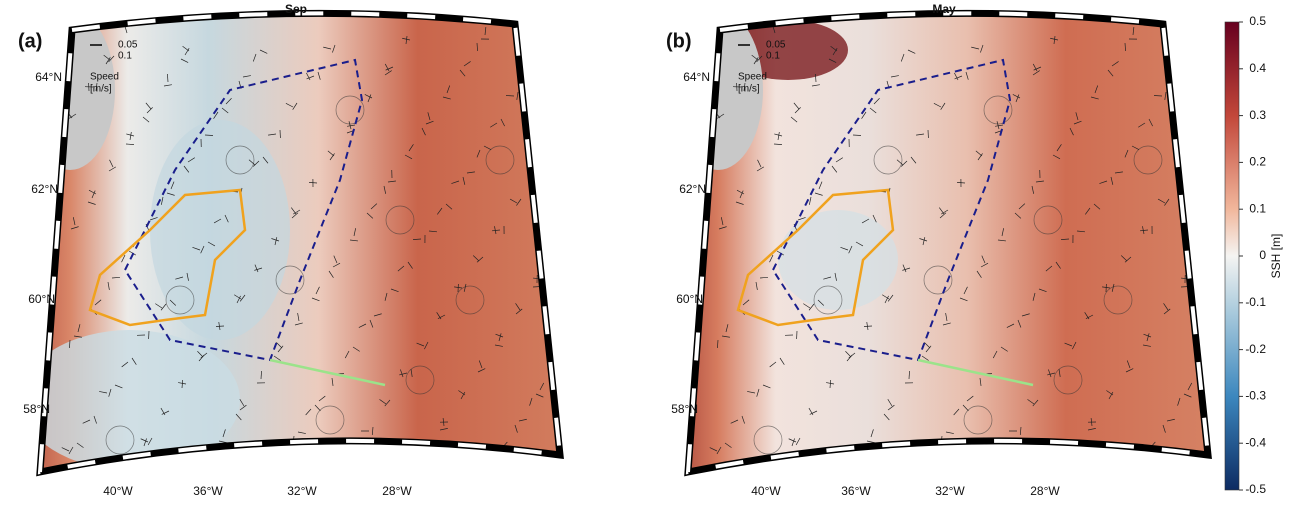  I want to click on lon-label: 28°W, so click(1045, 491).